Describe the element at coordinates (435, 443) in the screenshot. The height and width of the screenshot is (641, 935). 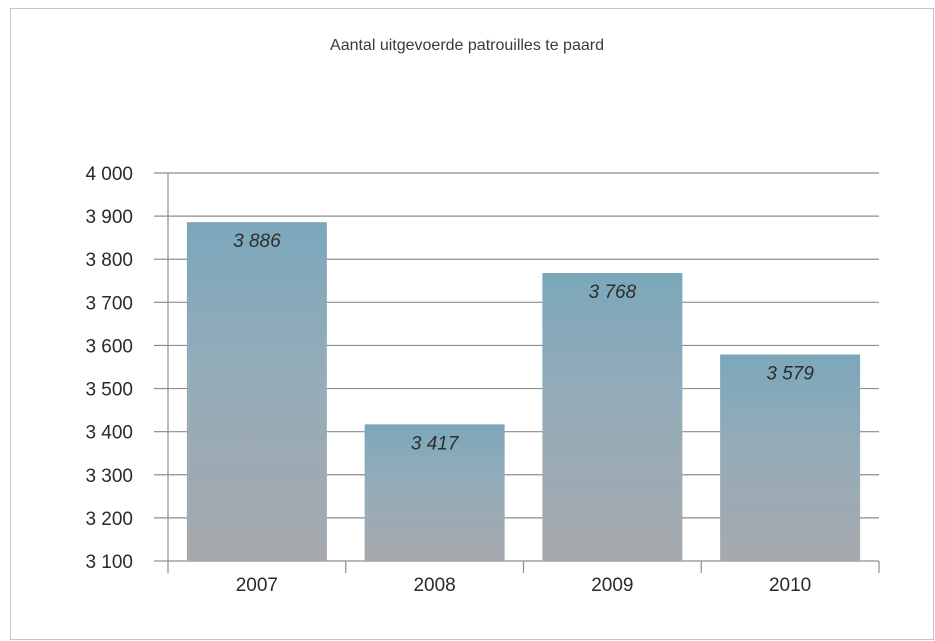
I see `data-label-2008: 3 417` at that location.